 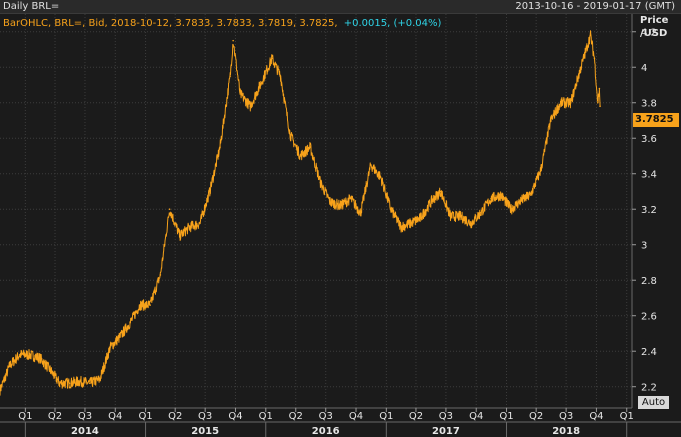 What do you see at coordinates (649, 281) in the screenshot?
I see `y-tick-label: 2.8` at bounding box center [649, 281].